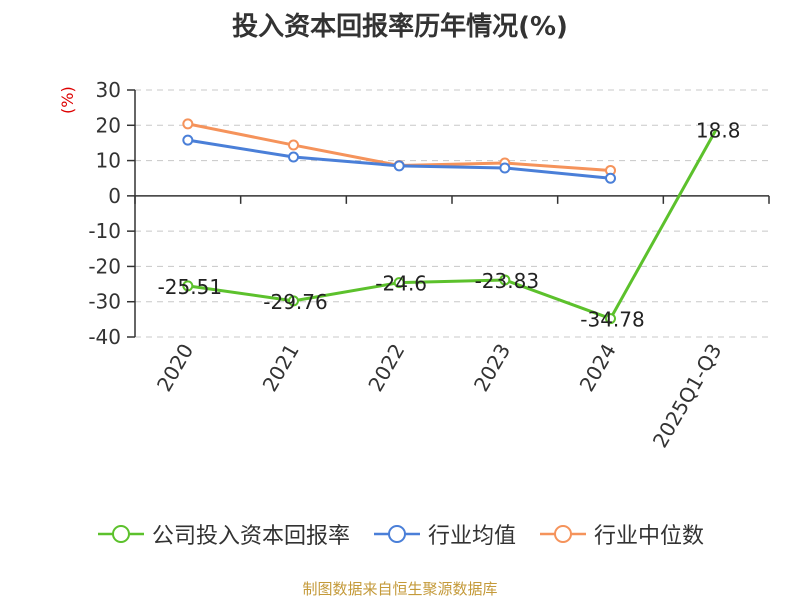  I want to click on legend: 公司投入资本回报率 行业均值 行业中位数, so click(400, 534).